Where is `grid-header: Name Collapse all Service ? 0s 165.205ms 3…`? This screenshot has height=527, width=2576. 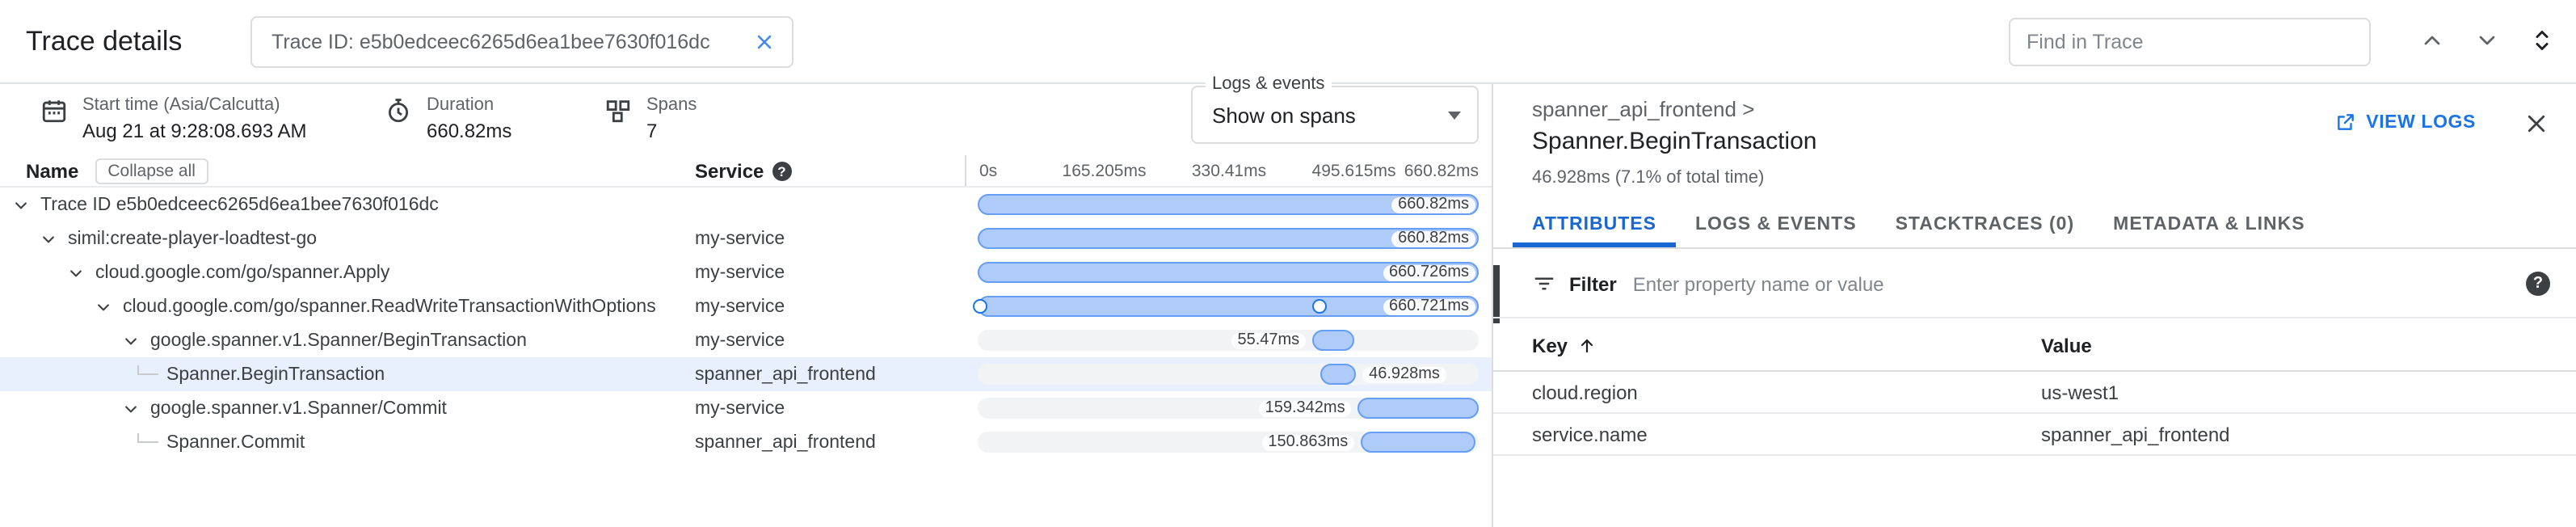
grid-header: Name Collapse all Service ? 0s 165.205ms 3… is located at coordinates (746, 171).